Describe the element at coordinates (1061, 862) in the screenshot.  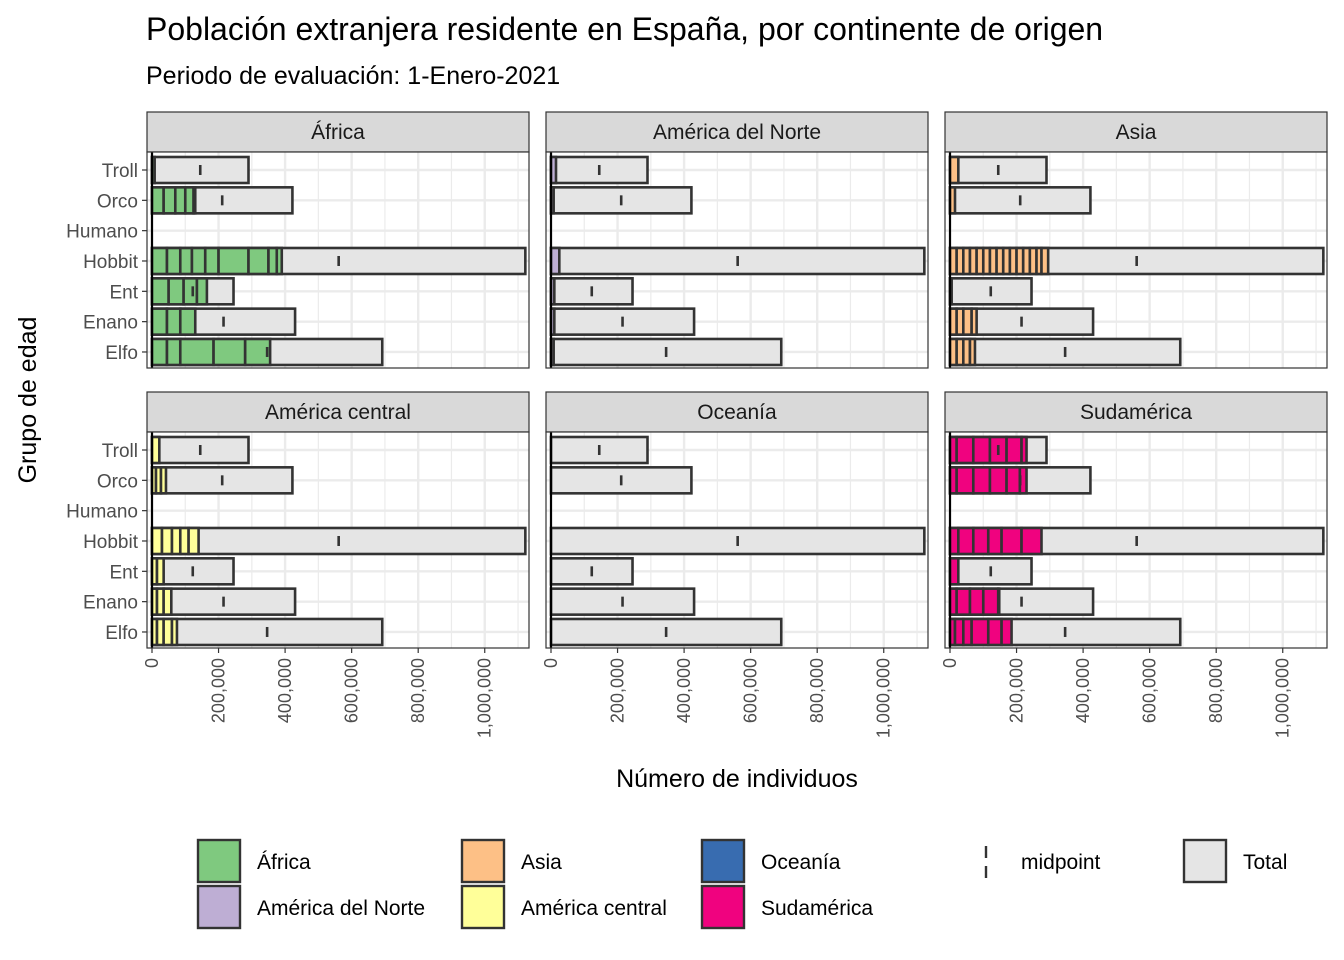
I see `legend-label: midpoint` at that location.